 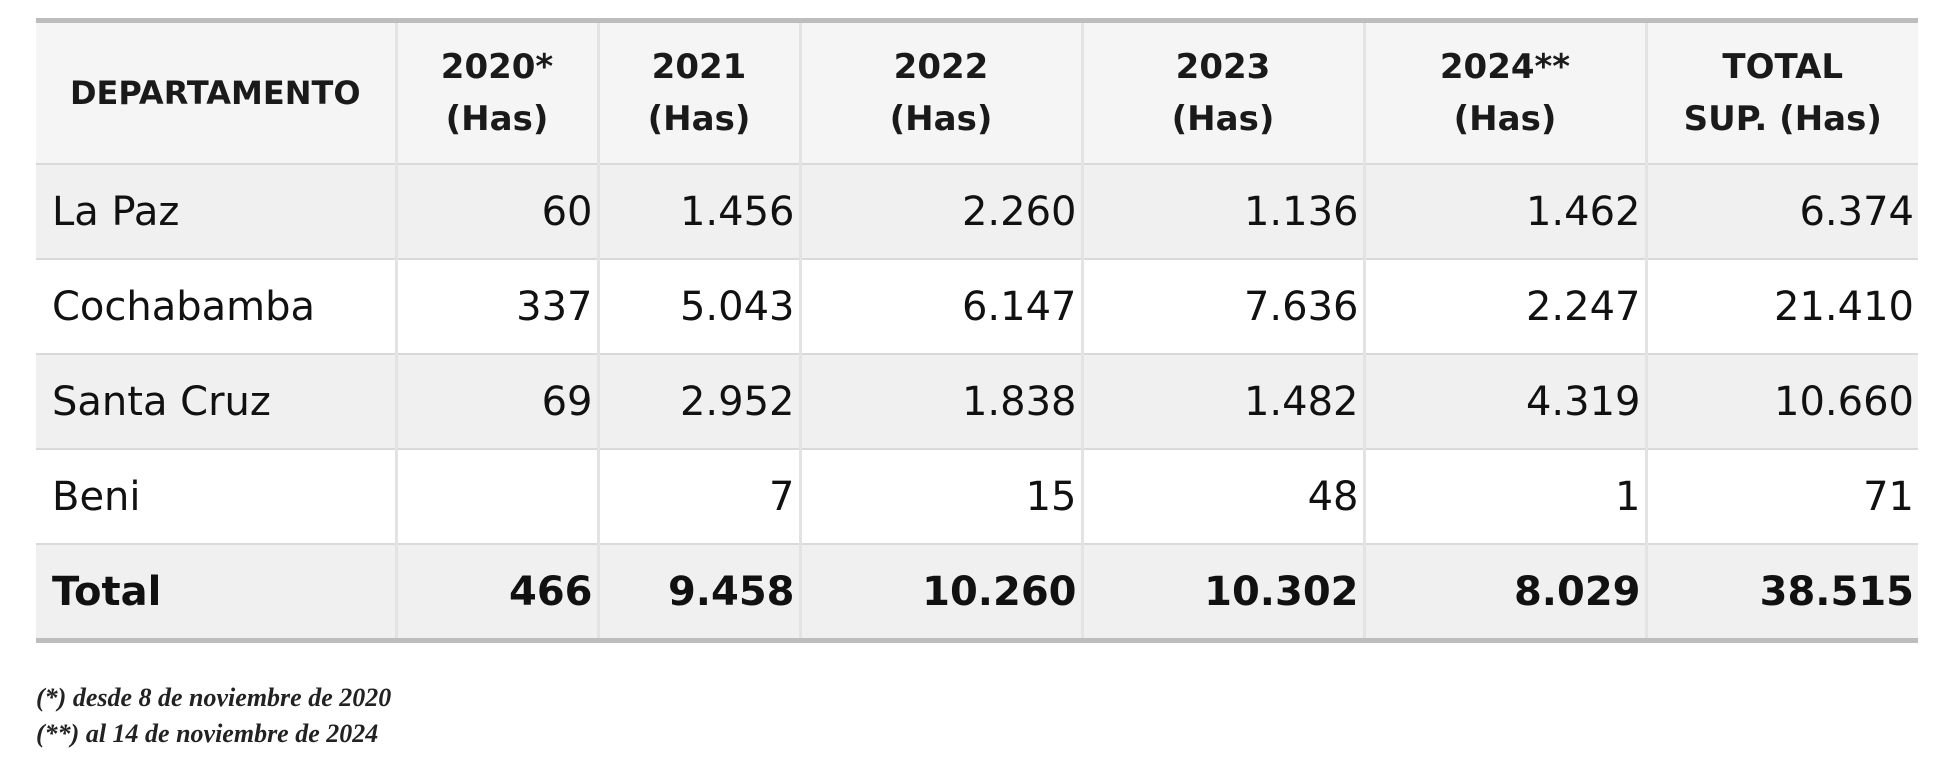 I want to click on footnote-2020: (*) desde 8 de noviembre de 2020, so click(x=214, y=697).